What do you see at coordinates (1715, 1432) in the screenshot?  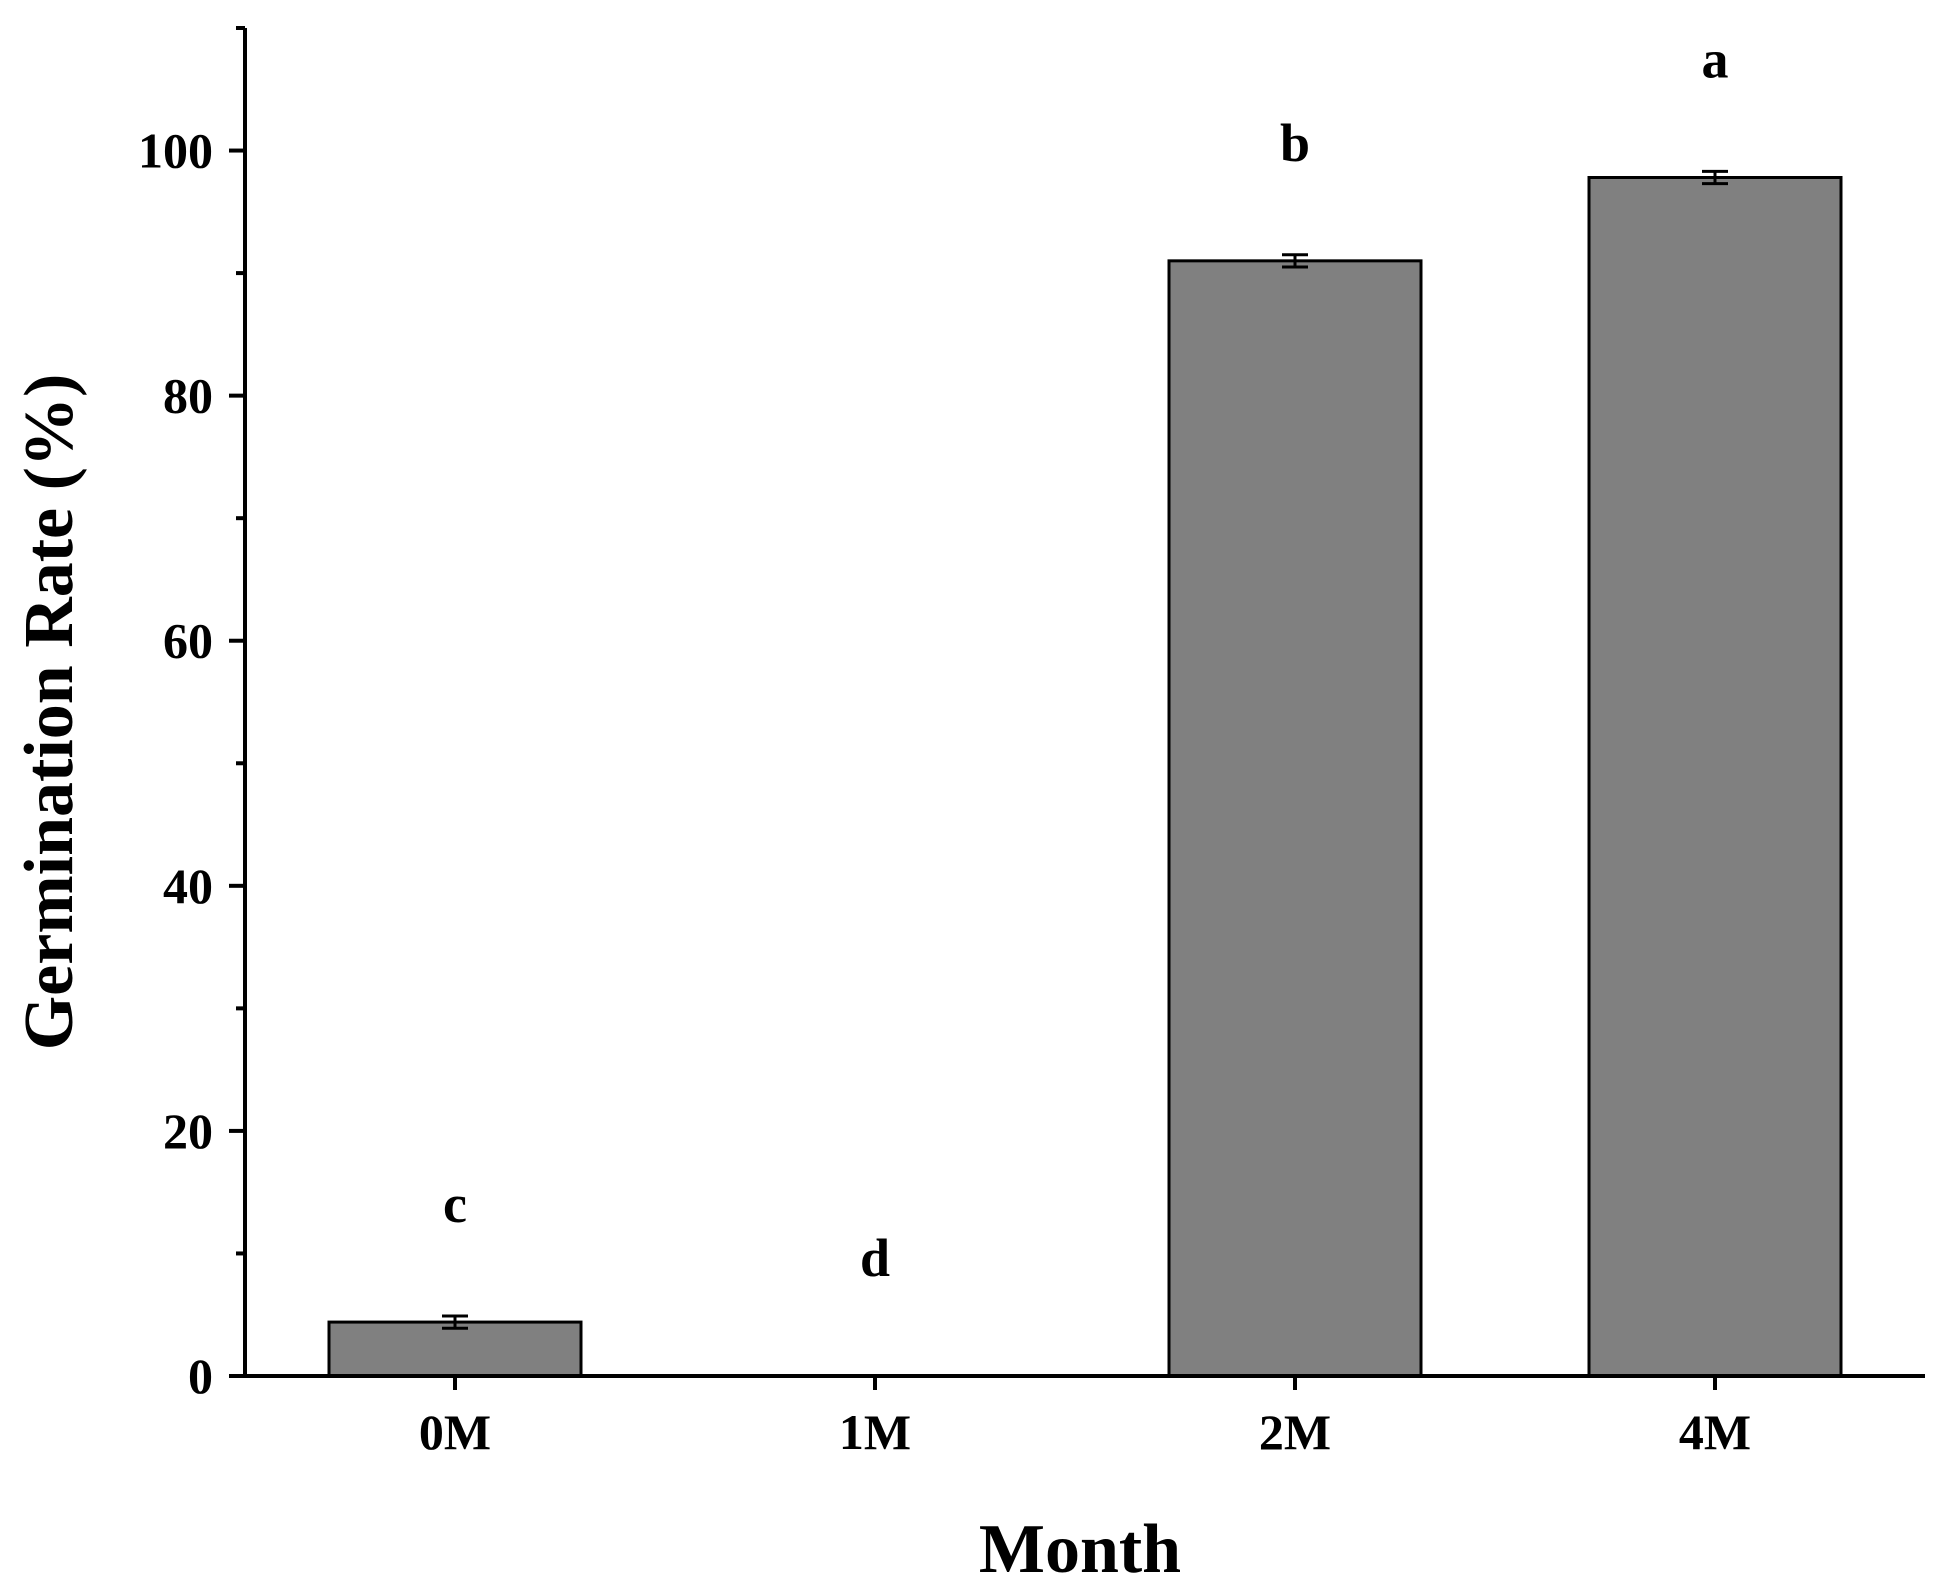 I see `x-tick-label-4M: 4M` at bounding box center [1715, 1432].